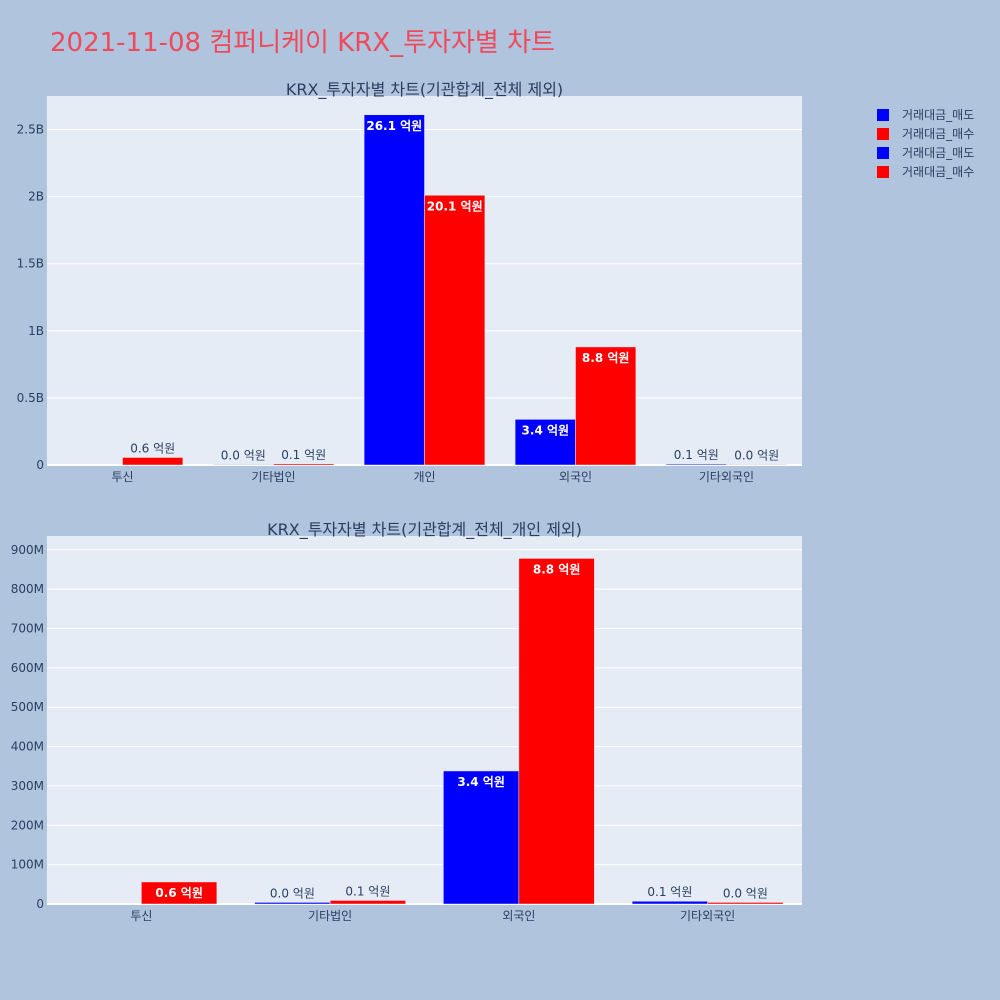 Image resolution: width=1000 pixels, height=1000 pixels. I want to click on y-tick-label: 700M, so click(27, 628).